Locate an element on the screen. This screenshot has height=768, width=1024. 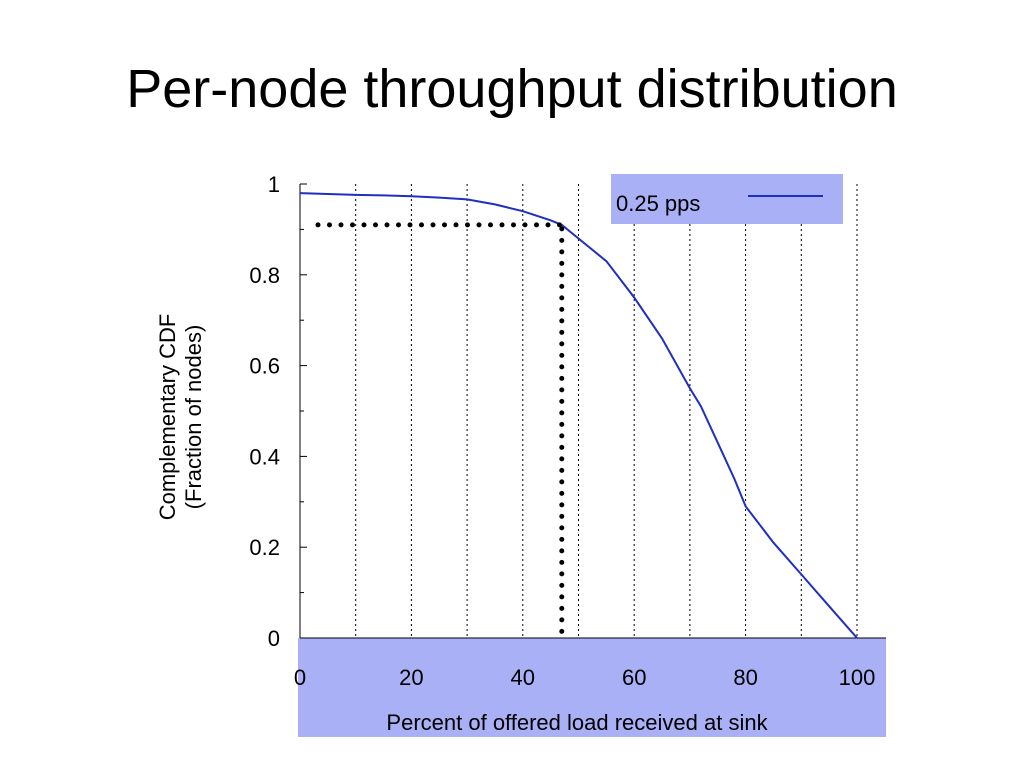
x-tick-label: 100 is located at coordinates (857, 677).